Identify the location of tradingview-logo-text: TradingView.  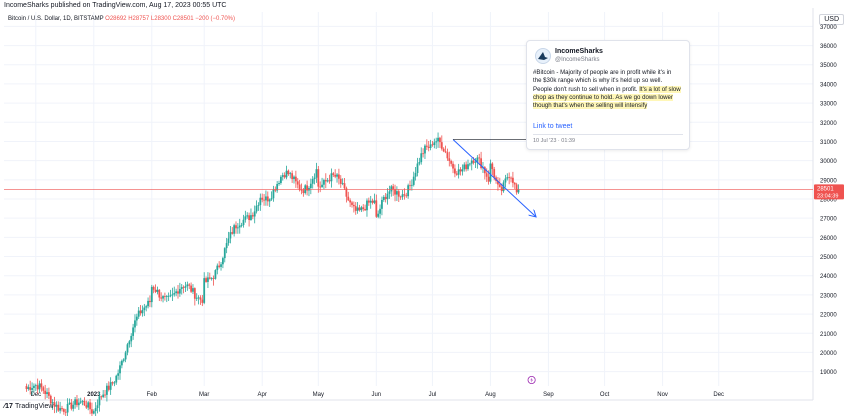
(34, 406).